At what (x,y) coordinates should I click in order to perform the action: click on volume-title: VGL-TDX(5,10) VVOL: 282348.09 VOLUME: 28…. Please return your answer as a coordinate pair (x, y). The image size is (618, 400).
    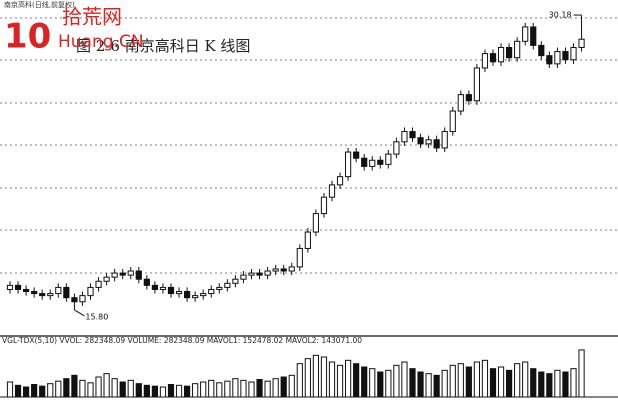
    Looking at the image, I should click on (182, 340).